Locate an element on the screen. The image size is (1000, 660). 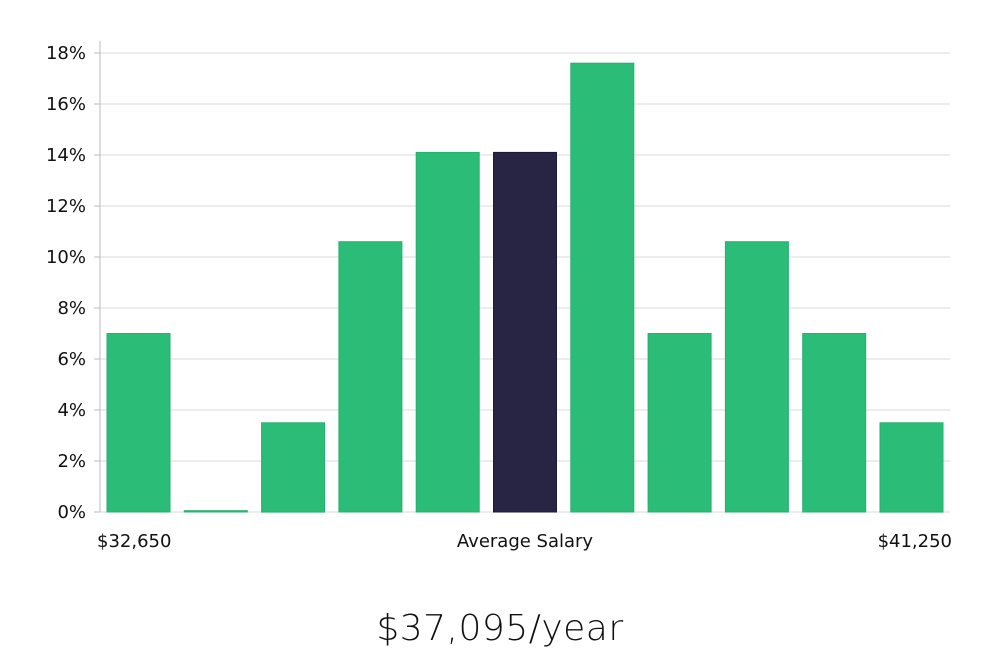
y-tick-label-2: 2% is located at coordinates (71, 461).